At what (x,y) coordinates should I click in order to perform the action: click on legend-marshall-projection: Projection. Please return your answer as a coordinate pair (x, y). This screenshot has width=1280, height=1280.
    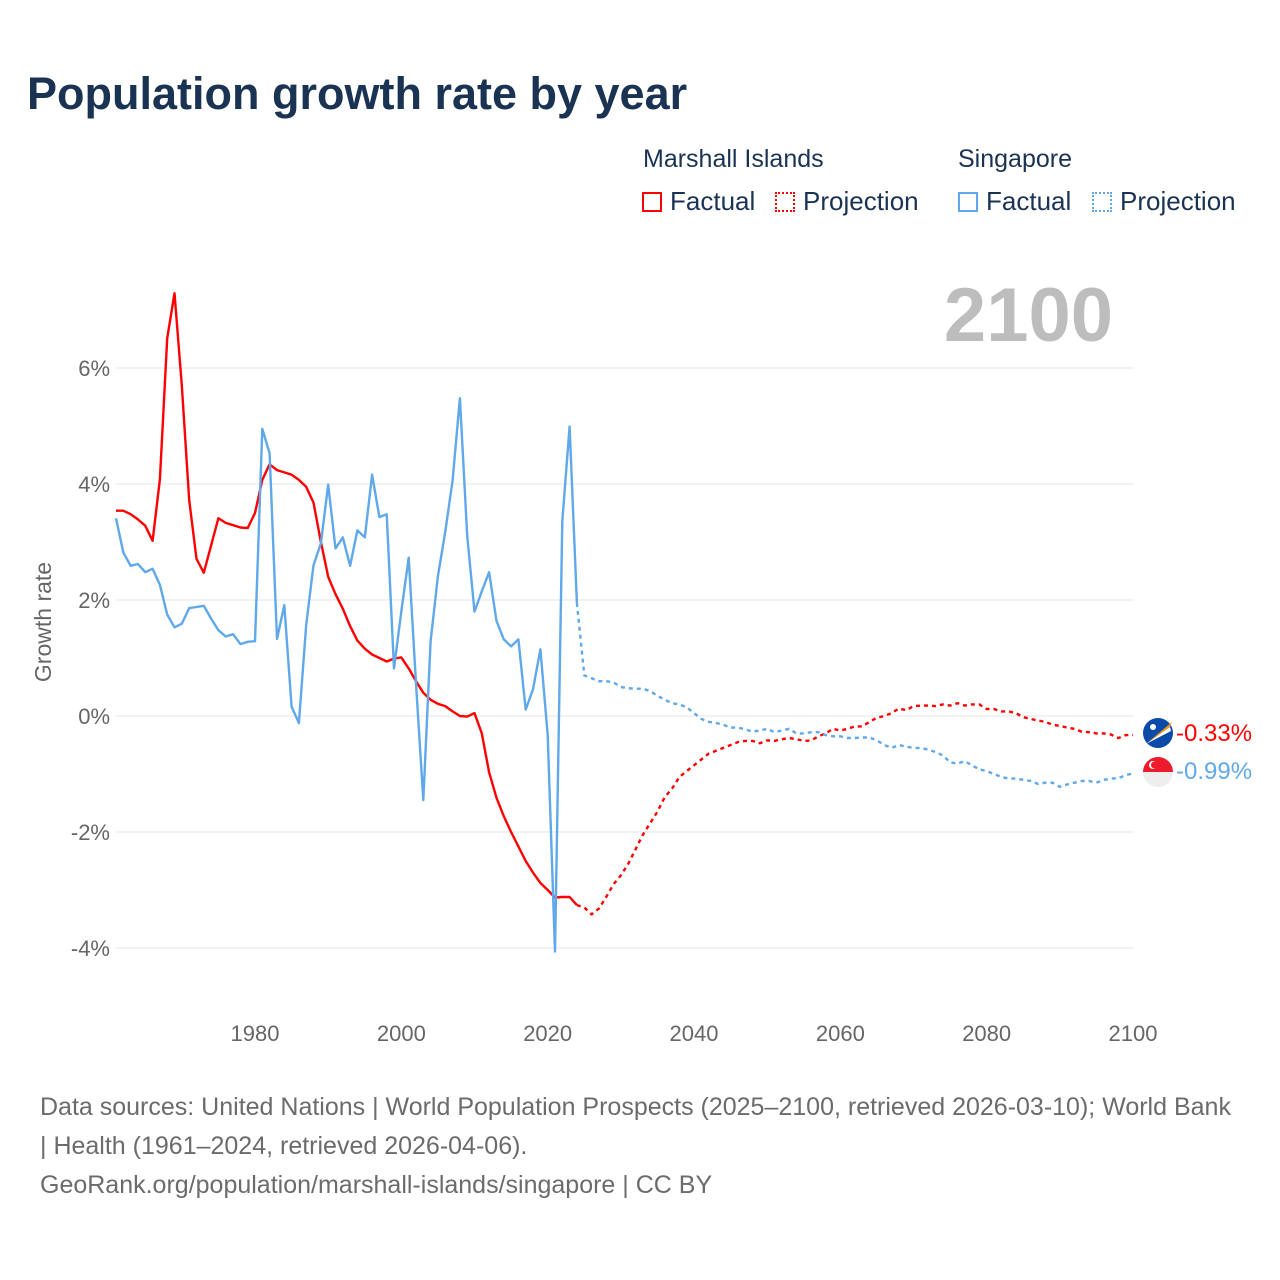
    Looking at the image, I should click on (847, 201).